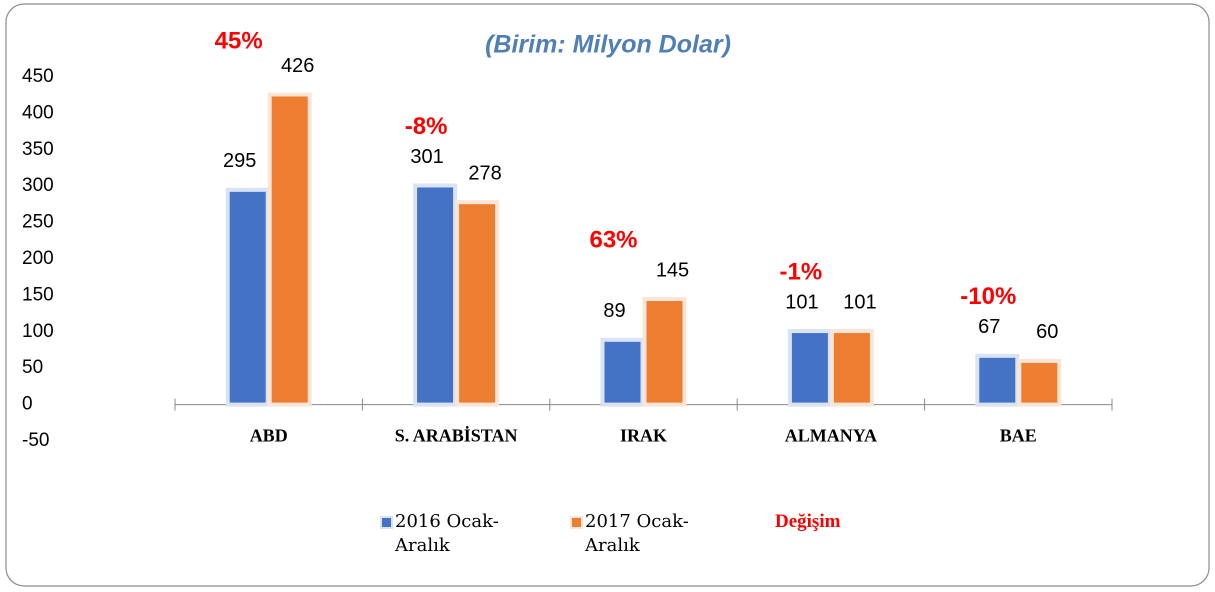 This screenshot has width=1215, height=592. I want to click on value-label: 60, so click(1047, 332).